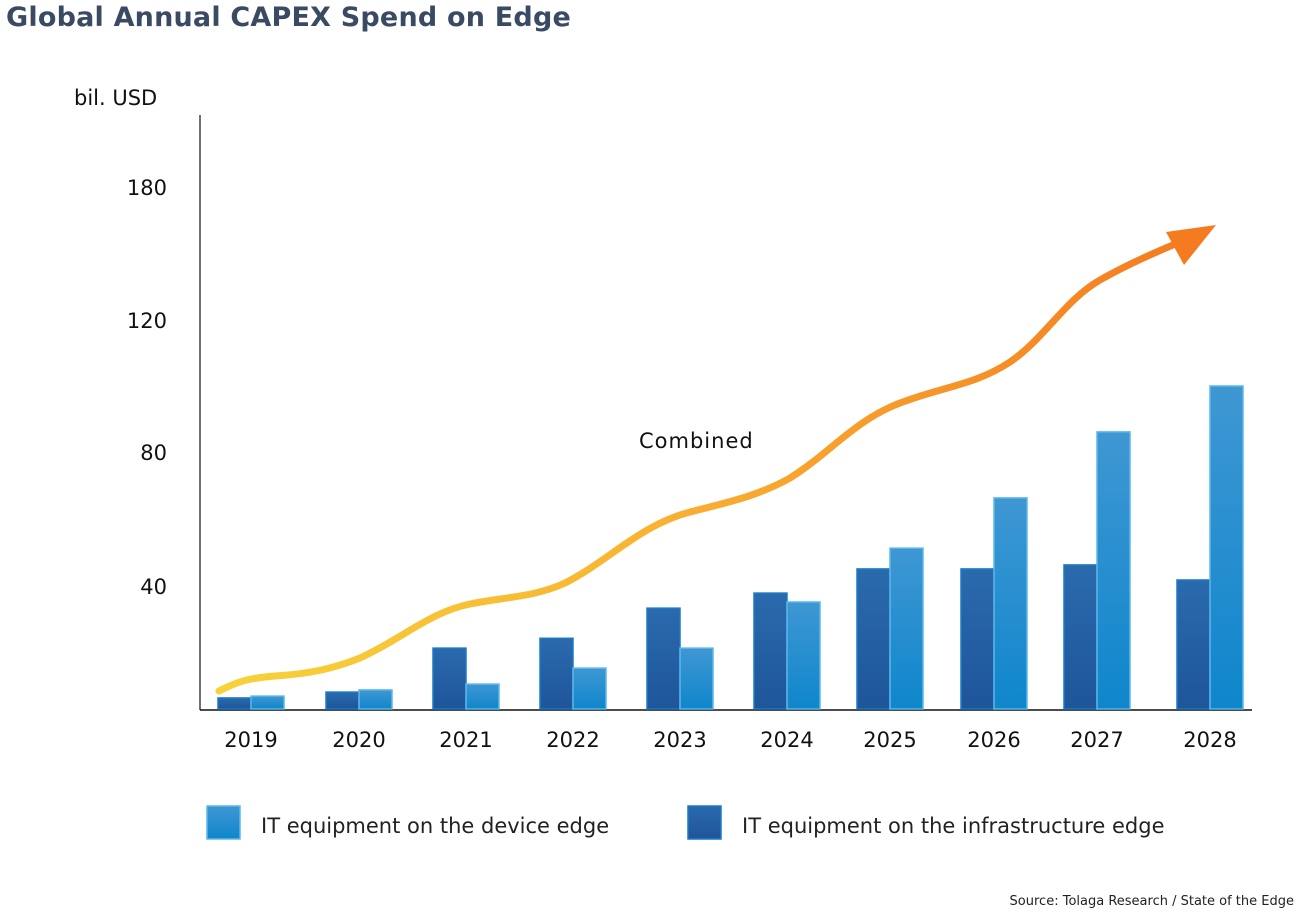  What do you see at coordinates (153, 453) in the screenshot?
I see `y-tick-label: 80` at bounding box center [153, 453].